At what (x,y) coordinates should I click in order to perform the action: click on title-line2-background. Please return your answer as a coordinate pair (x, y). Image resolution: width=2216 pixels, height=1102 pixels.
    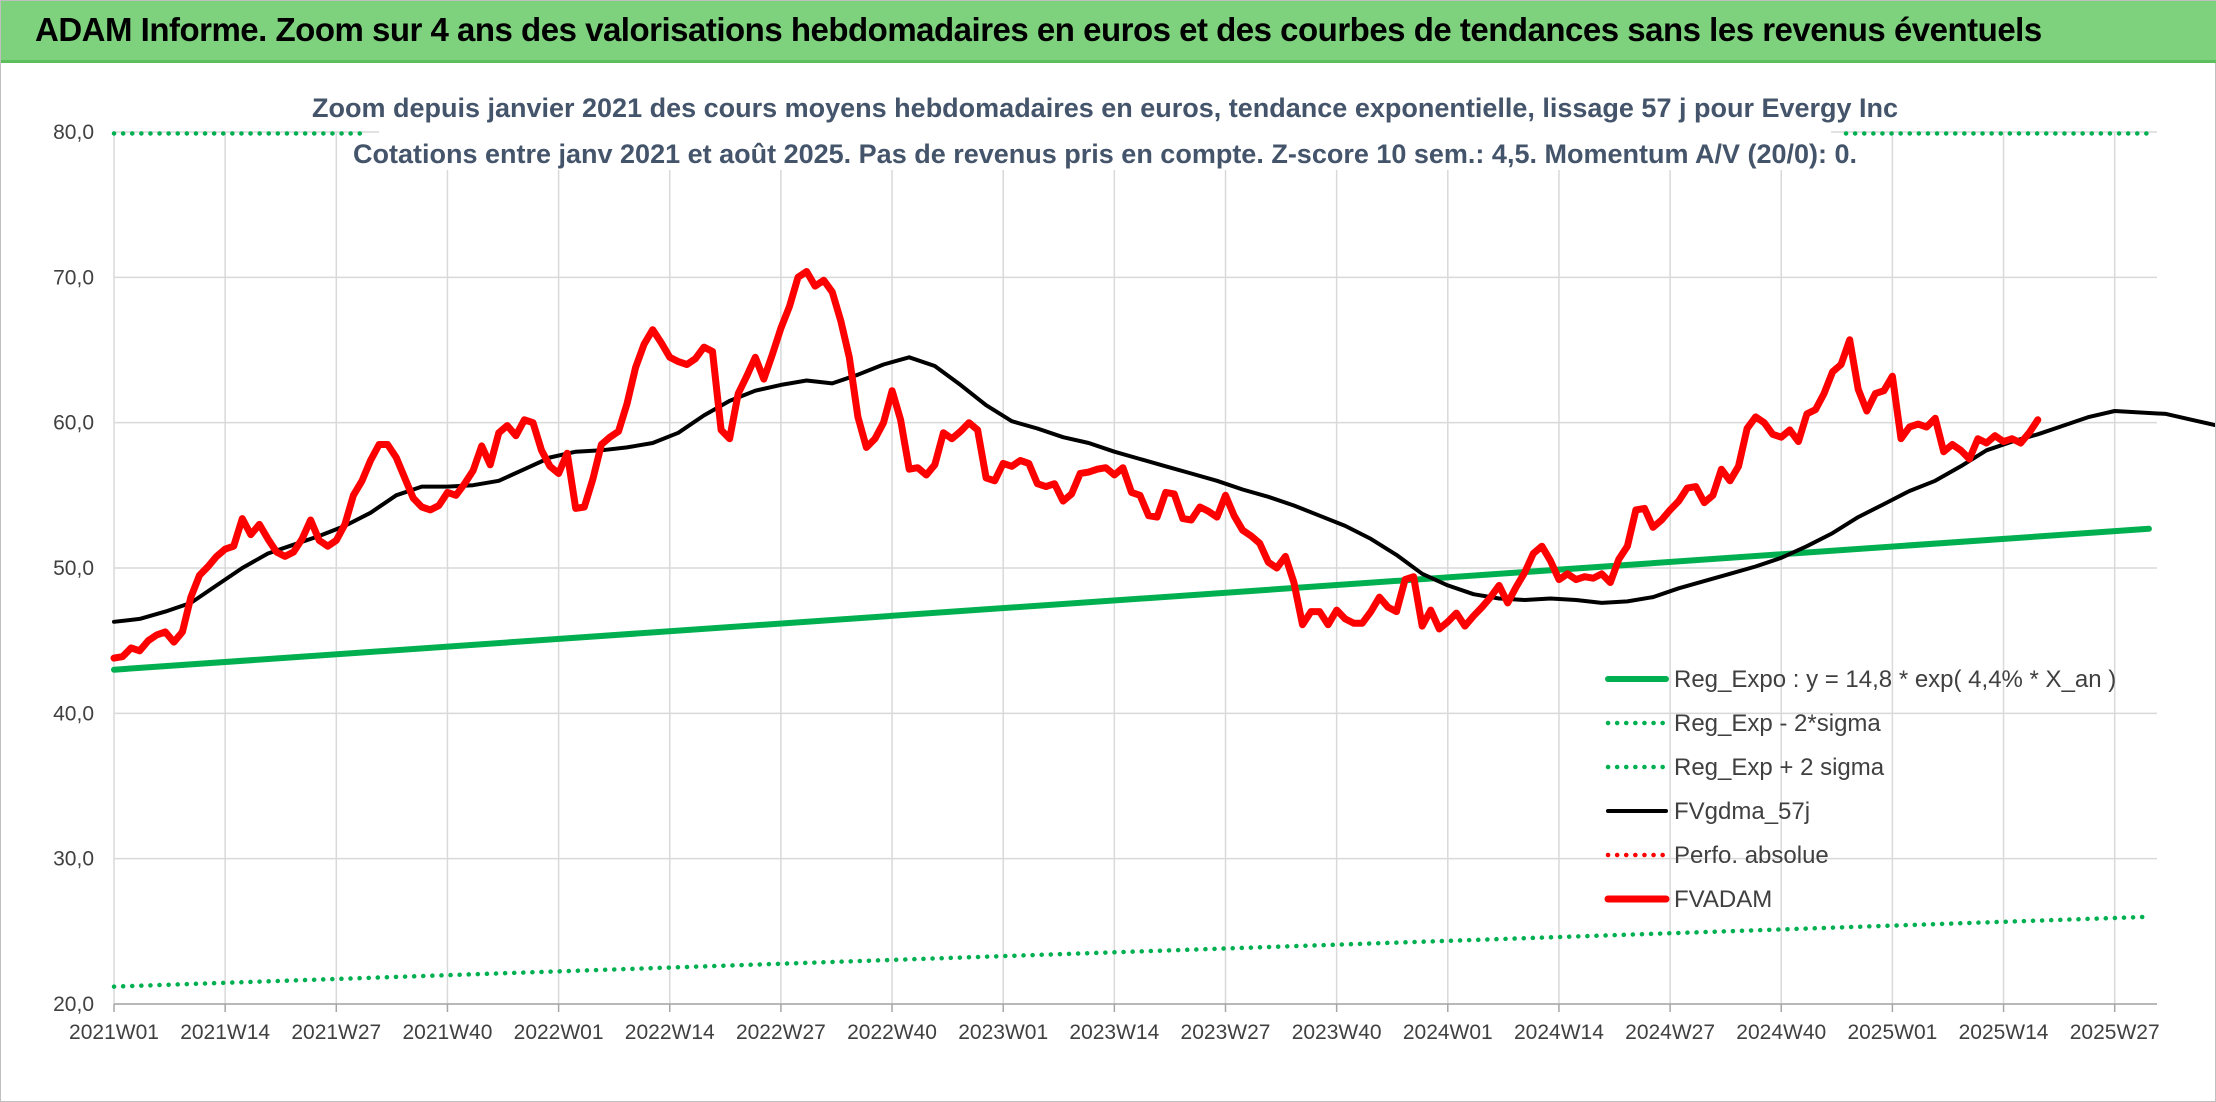
    Looking at the image, I should click on (1105, 150).